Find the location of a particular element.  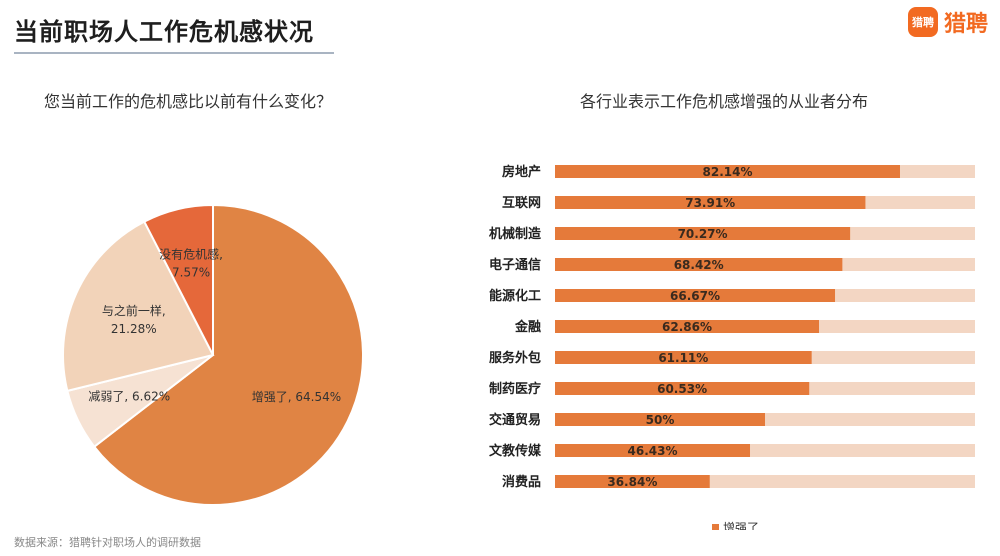

bar-value-label: 46.43% is located at coordinates (653, 451).